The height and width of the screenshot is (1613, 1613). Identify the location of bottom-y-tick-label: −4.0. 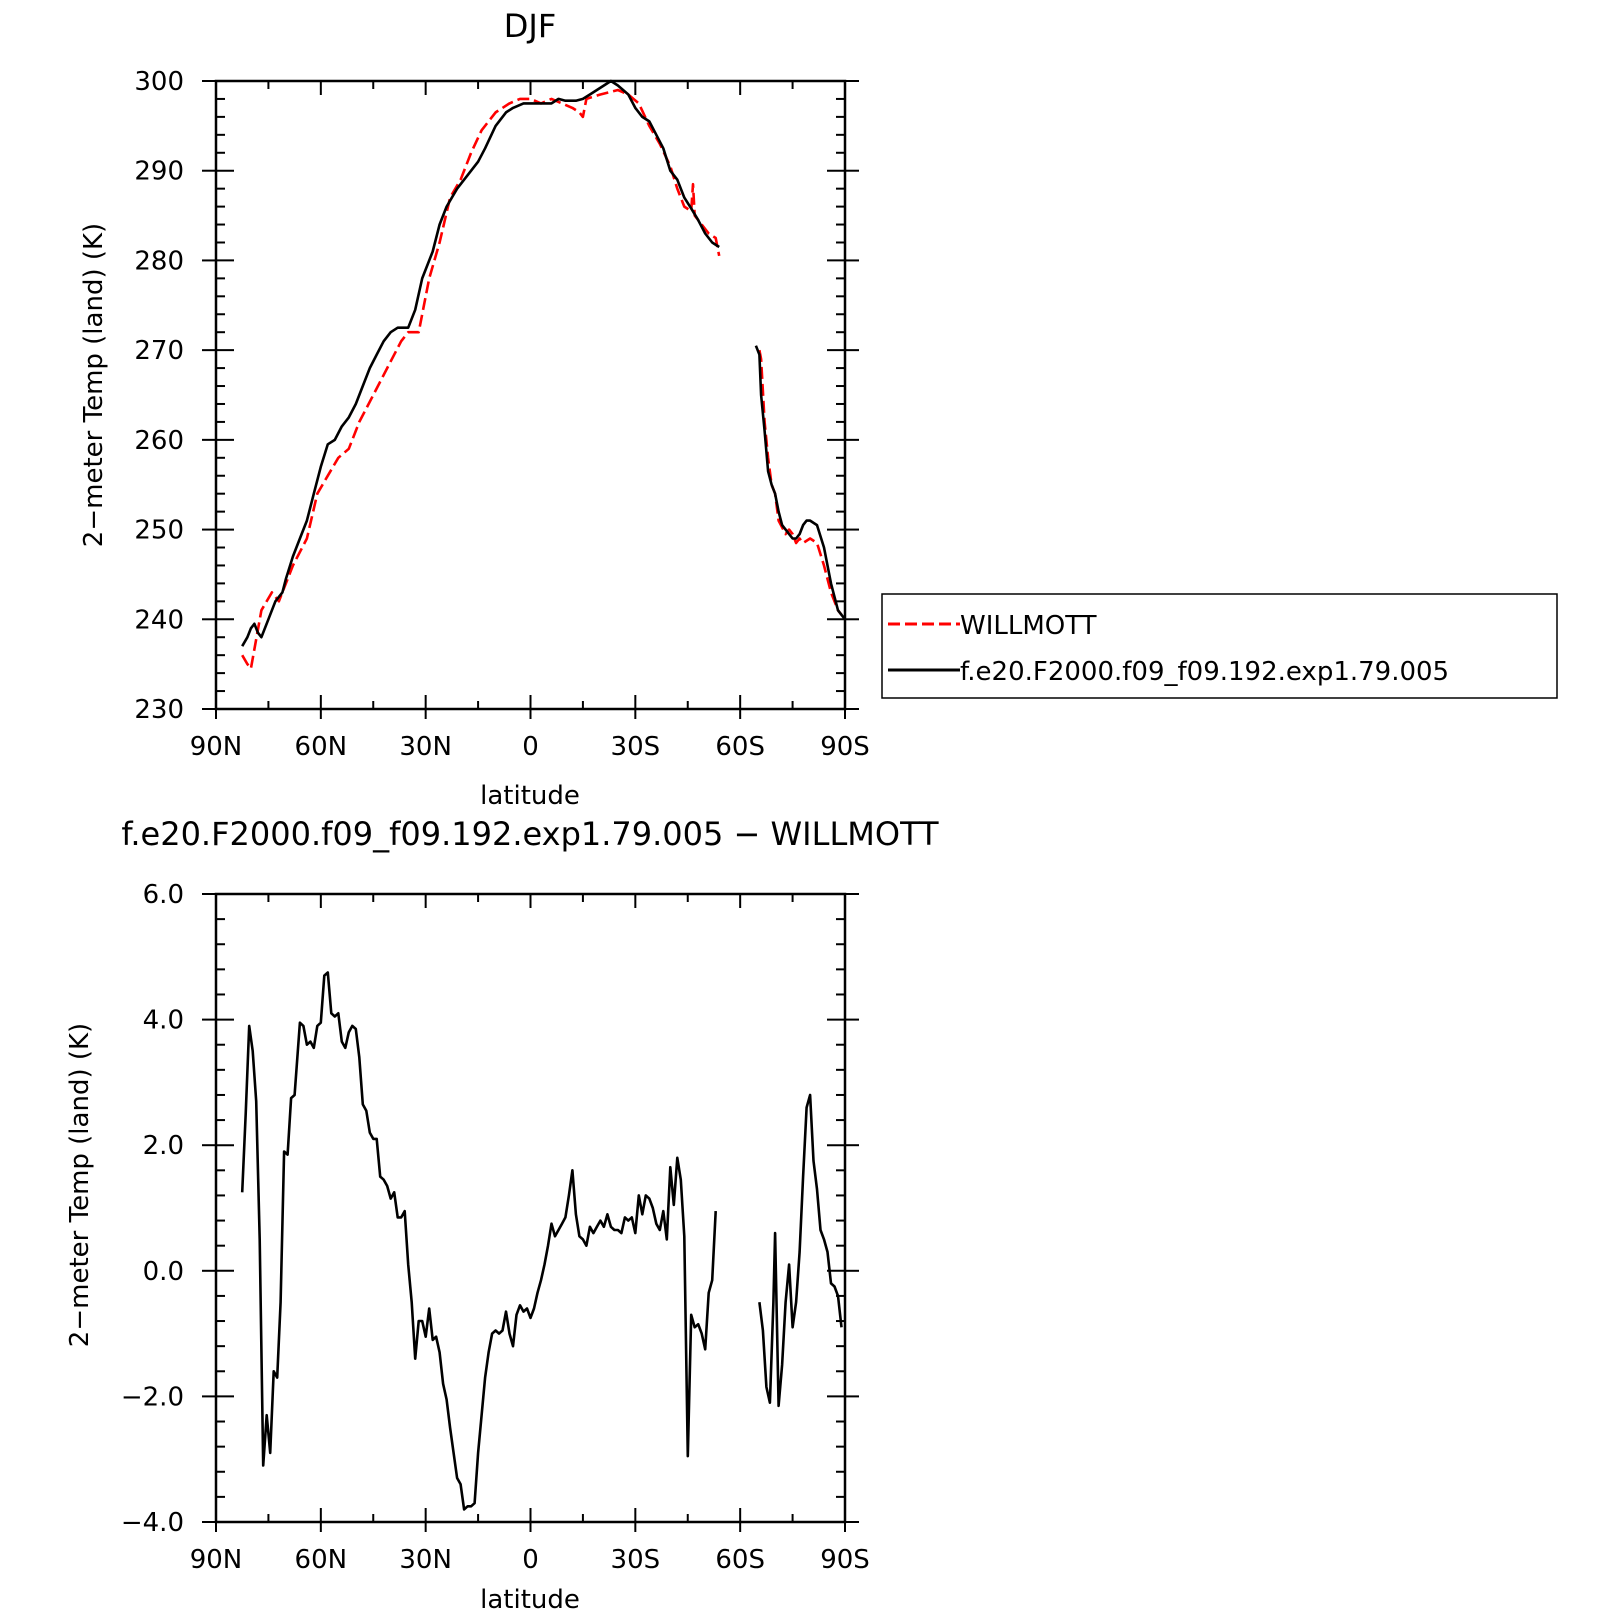
(152, 1523).